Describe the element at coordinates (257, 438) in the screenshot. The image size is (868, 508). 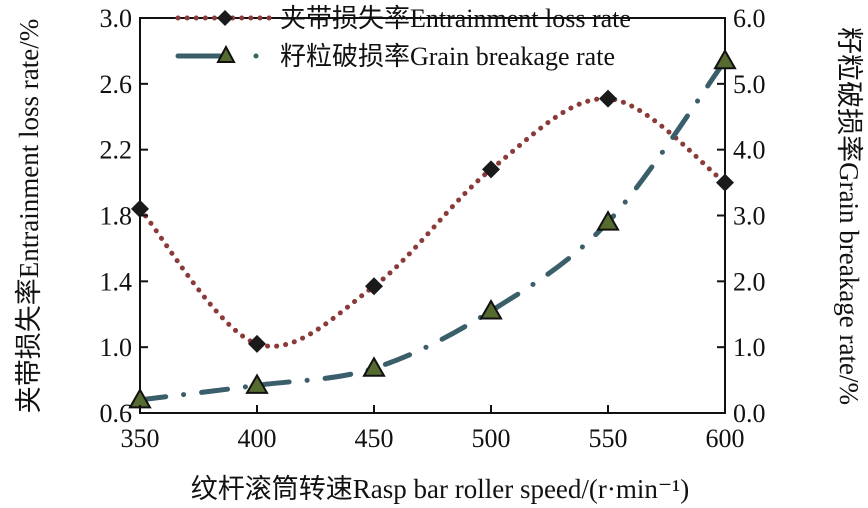
I see `x-tick-label: 400` at that location.